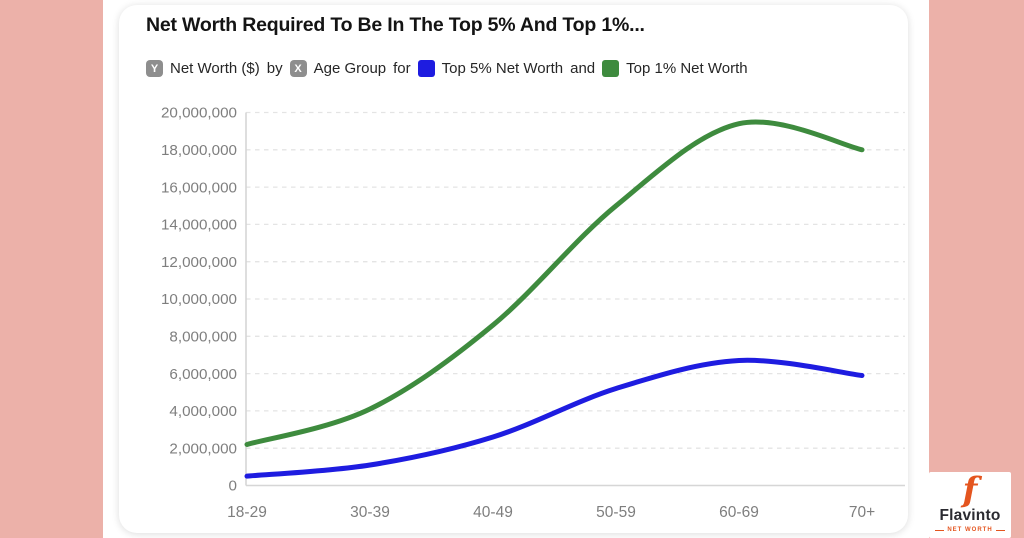 The image size is (1024, 538). Describe the element at coordinates (611, 68) in the screenshot. I see `legend-swatch-top1` at that location.